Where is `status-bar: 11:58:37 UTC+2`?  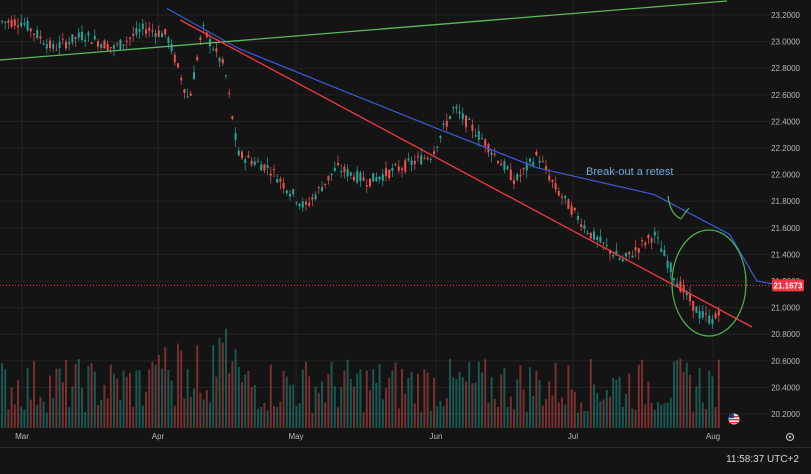 status-bar: 11:58:37 UTC+2 is located at coordinates (405, 460).